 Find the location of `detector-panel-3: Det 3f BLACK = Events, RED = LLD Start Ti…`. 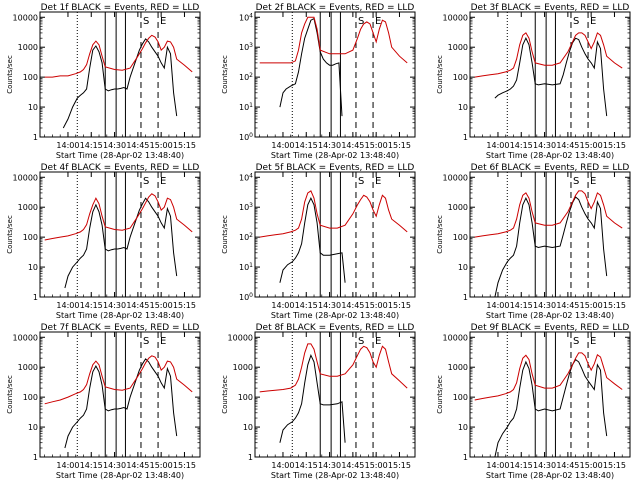

detector-panel-3: Det 3f BLACK = Events, RED = LLD Start Ti… is located at coordinates (533, 81).